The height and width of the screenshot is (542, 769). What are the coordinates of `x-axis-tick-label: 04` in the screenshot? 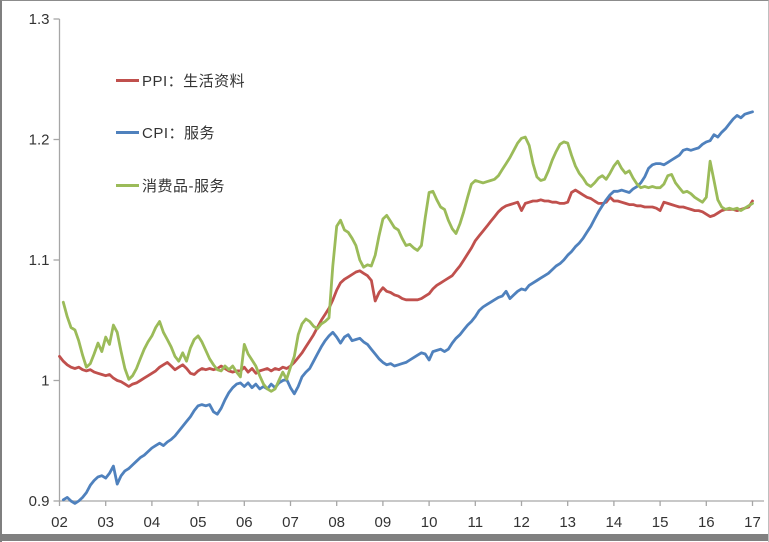 It's located at (152, 522).